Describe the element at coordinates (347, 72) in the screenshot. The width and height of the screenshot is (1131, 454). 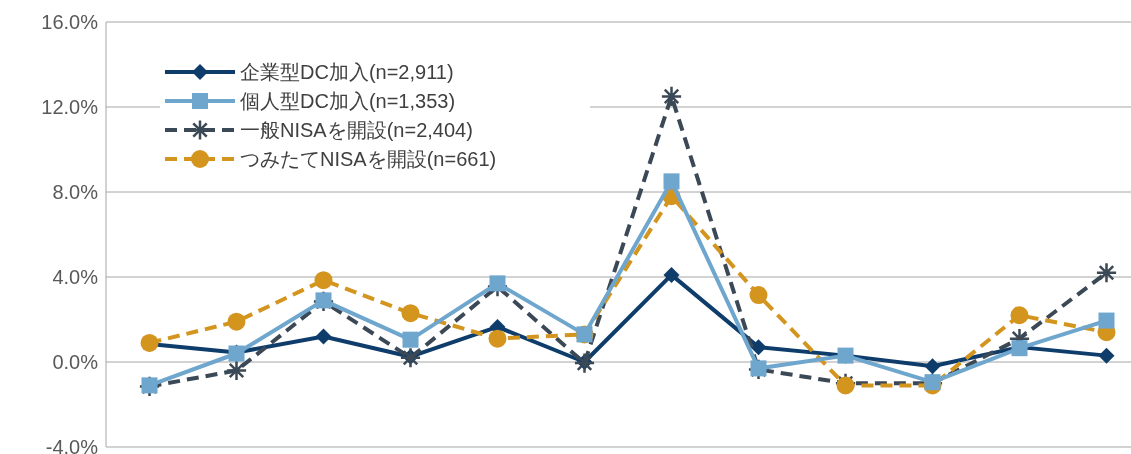
I see `legend-label: 企業型DC加入(n=2,911)` at that location.